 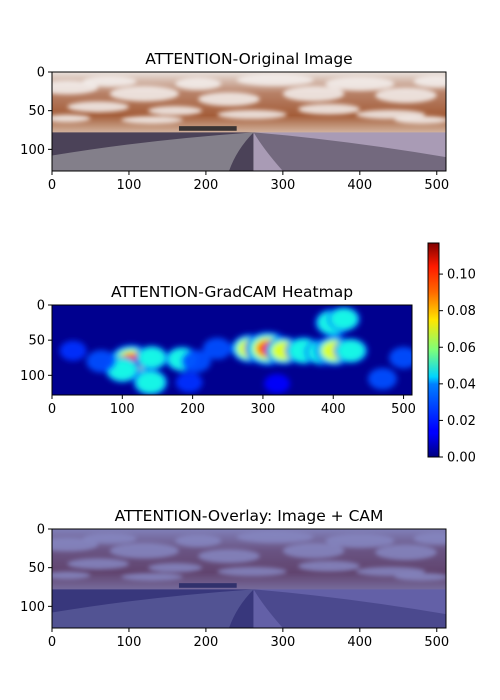 I want to click on panel2-axes: 0 100 200 300 400 500 0 50 100, so click(x=218, y=358).